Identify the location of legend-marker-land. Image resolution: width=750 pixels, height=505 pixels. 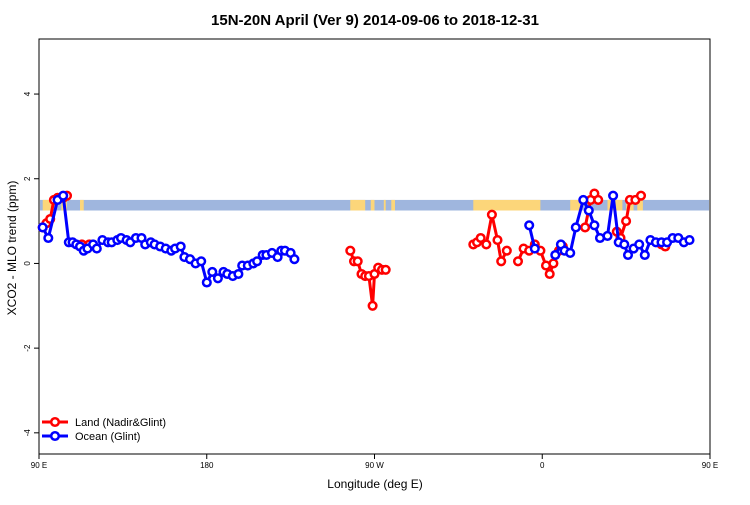
(55, 422).